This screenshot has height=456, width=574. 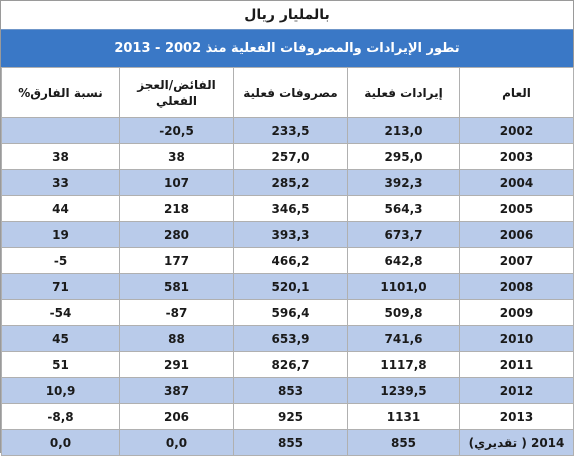 I want to click on cell-expenses: 925, so click(x=290, y=416).